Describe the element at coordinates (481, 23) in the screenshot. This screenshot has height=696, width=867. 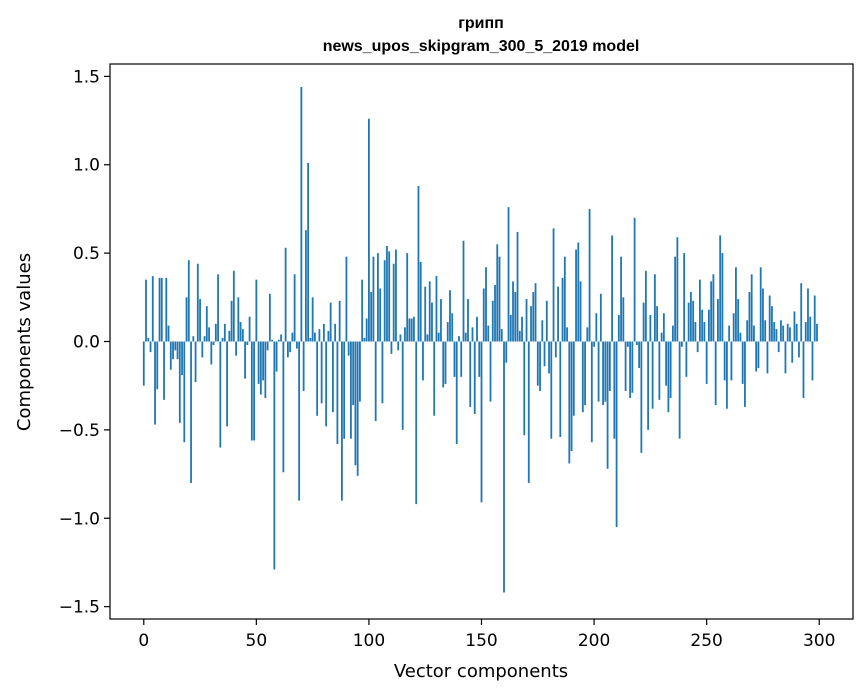
I see `chart-title: грипп` at that location.